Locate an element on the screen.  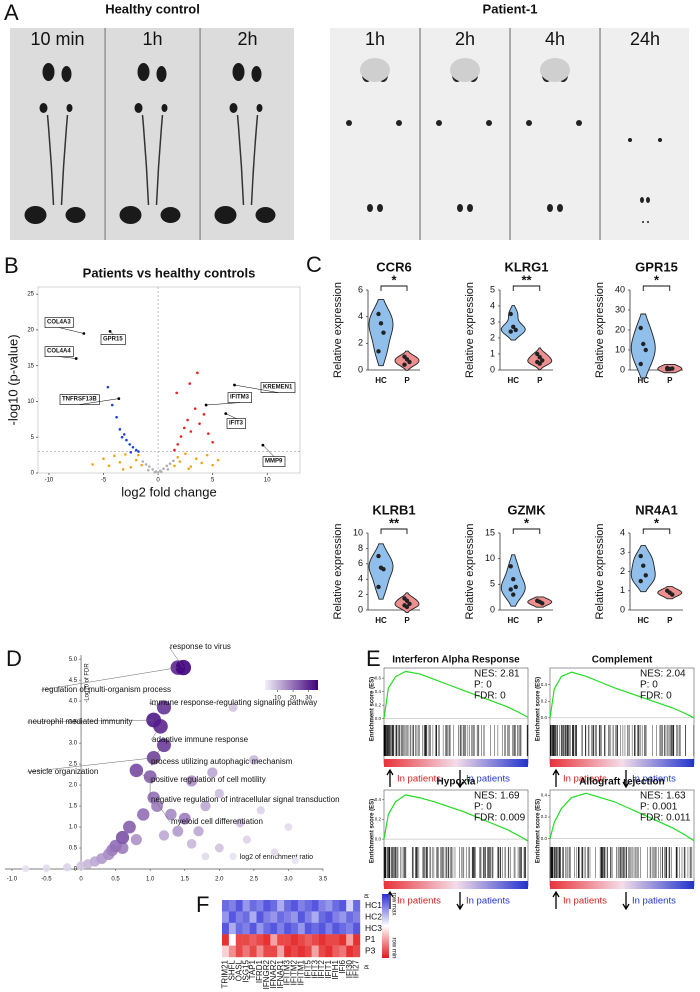
colorbar-tick-label: 20 is located at coordinates (293, 699).